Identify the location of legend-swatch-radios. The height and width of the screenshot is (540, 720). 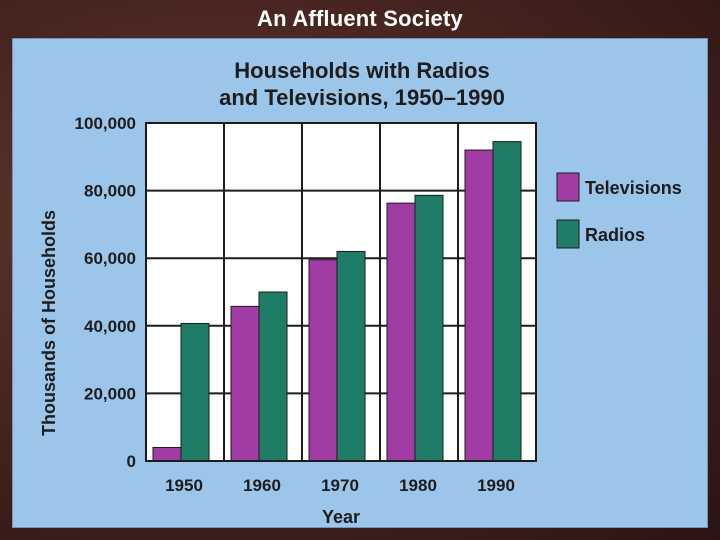
(568, 234).